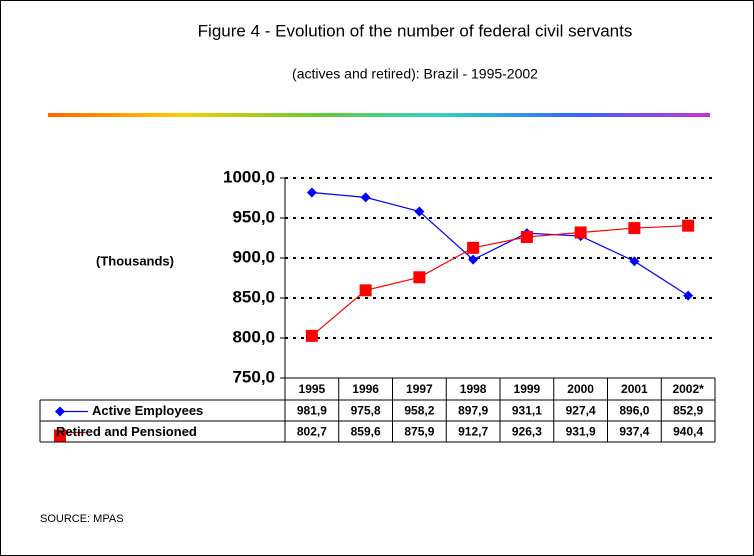 This screenshot has height=556, width=754. What do you see at coordinates (688, 411) in the screenshot?
I see `table-value: 852,9` at bounding box center [688, 411].